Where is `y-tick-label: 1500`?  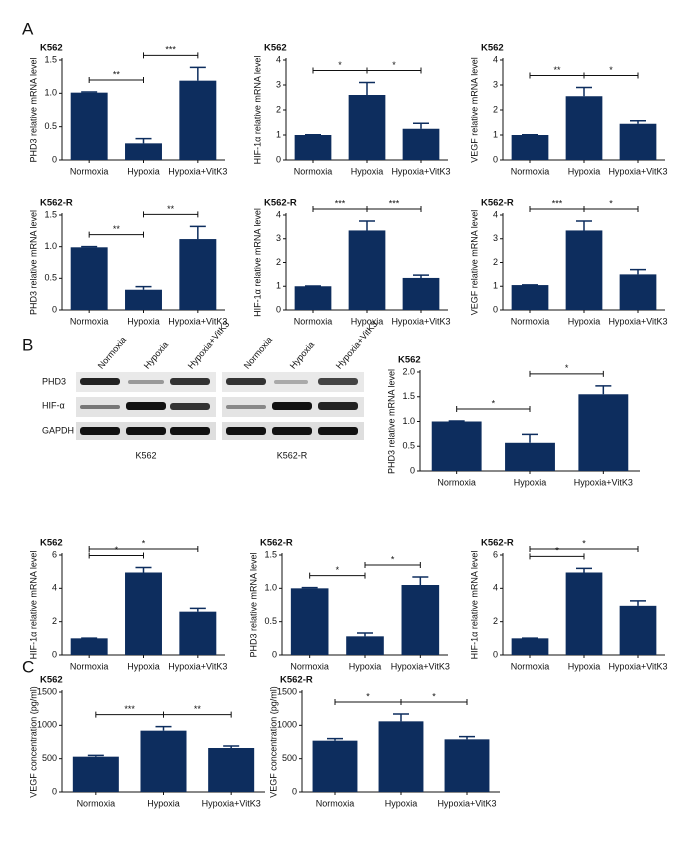 y-tick-label: 1500 is located at coordinates (47, 691).